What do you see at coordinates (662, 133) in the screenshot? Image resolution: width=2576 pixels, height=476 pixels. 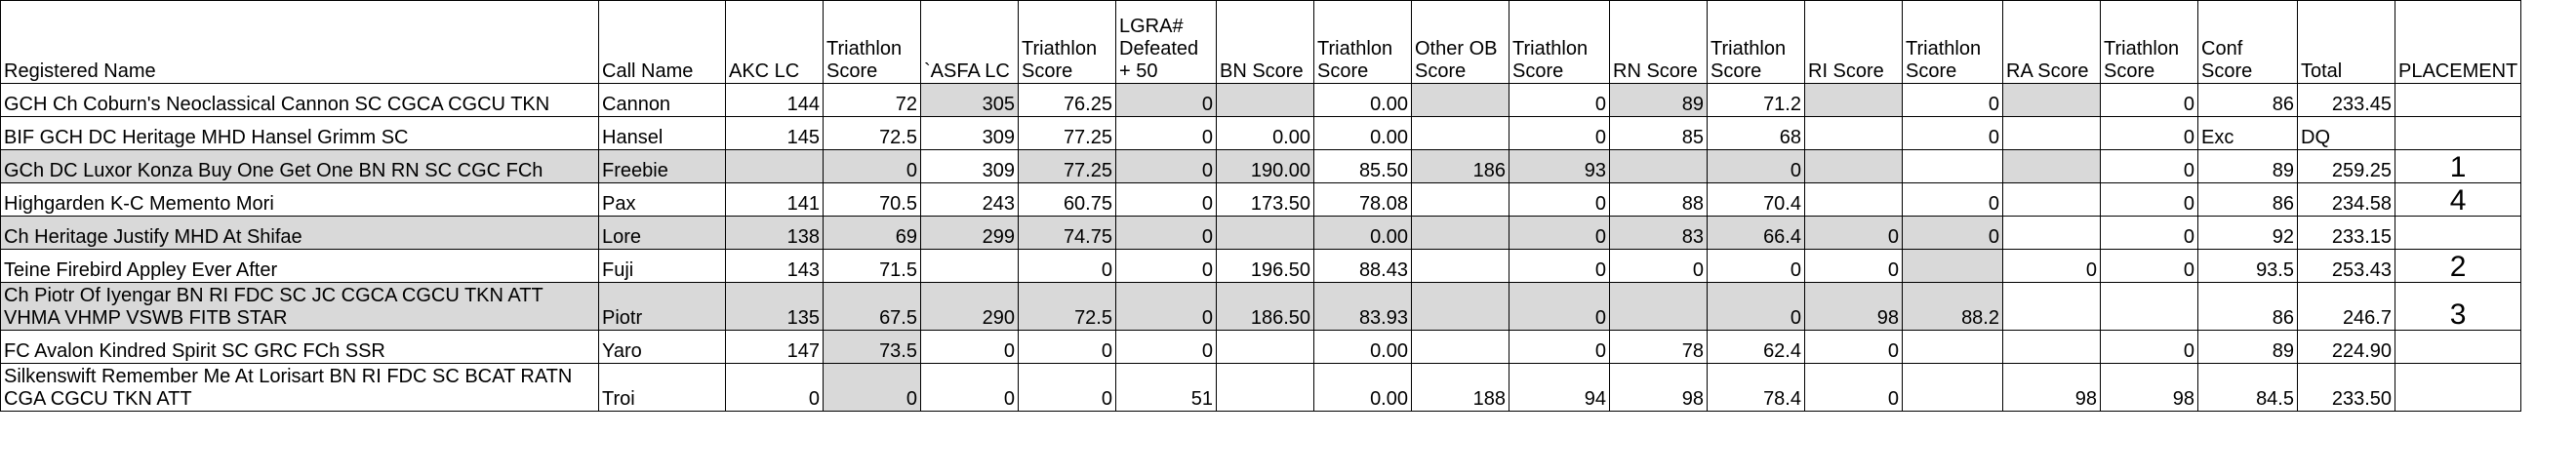 I see `cell-call-name: Hansel` at bounding box center [662, 133].